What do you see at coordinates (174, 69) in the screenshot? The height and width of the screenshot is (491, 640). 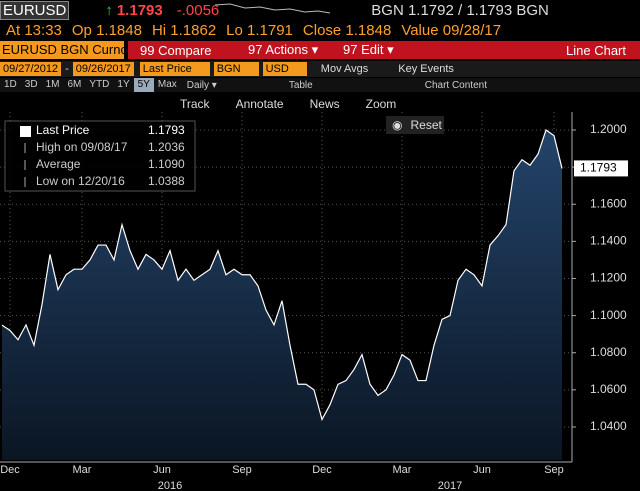 I see `field: Last Price` at bounding box center [174, 69].